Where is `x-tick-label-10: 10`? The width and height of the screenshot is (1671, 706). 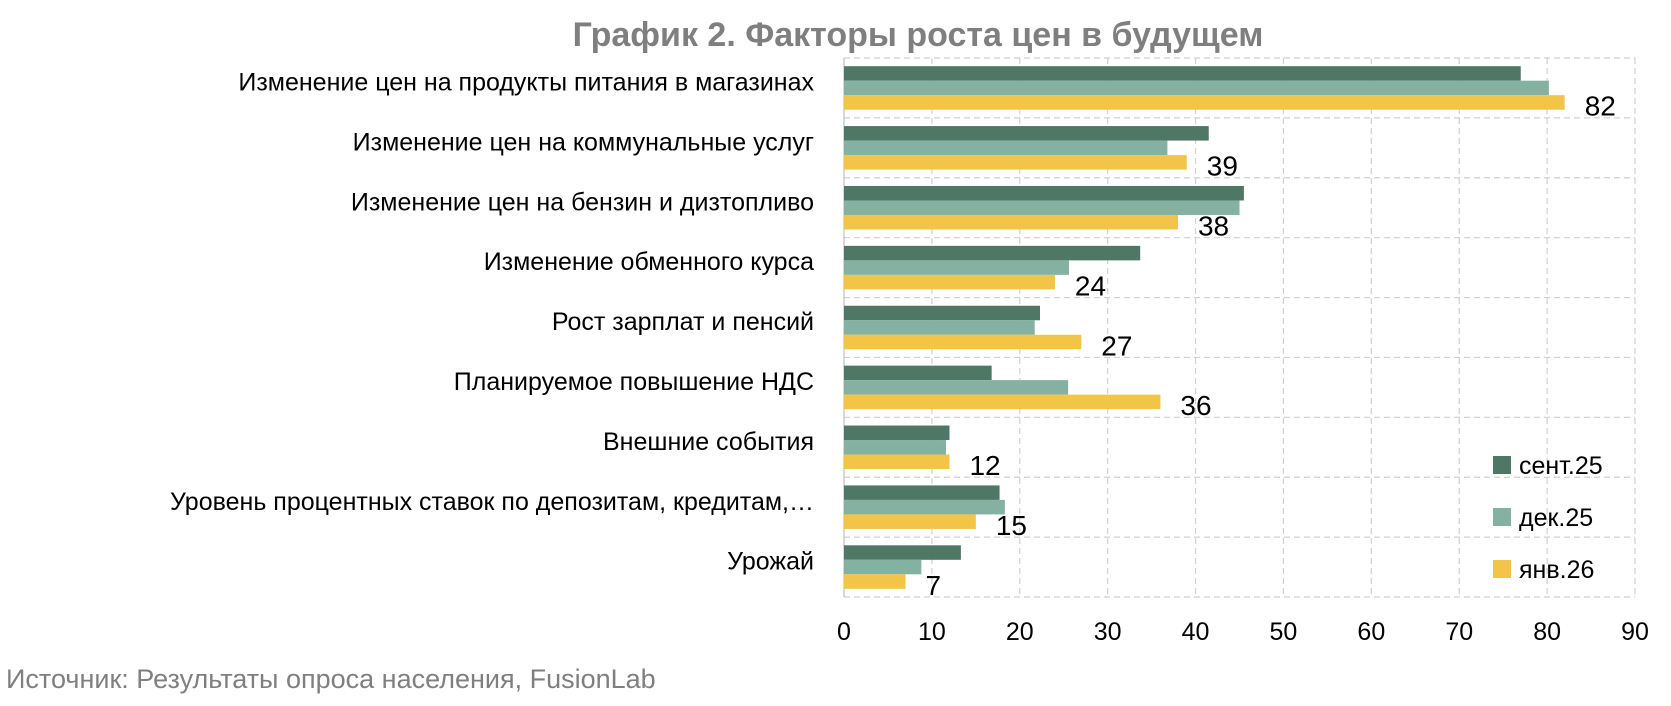 x-tick-label-10: 10 is located at coordinates (932, 632).